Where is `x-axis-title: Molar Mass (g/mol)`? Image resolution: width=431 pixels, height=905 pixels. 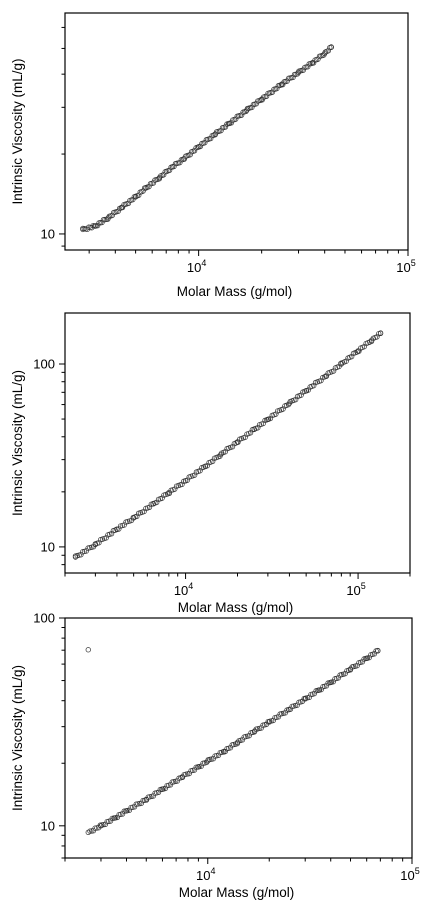
x-axis-title: Molar Mass (g/mol) is located at coordinates (235, 291).